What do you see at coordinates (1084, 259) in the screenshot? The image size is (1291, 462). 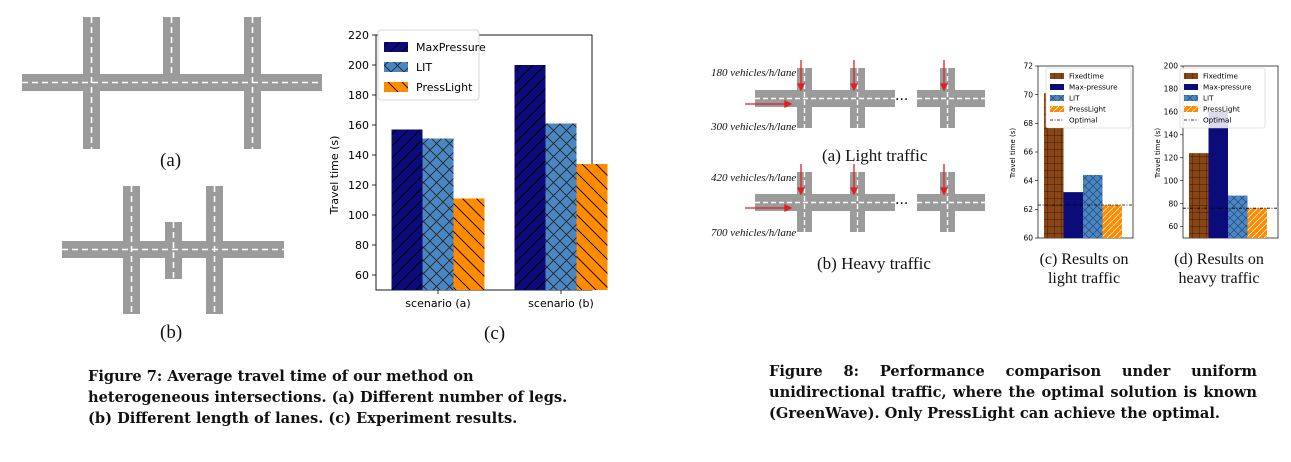 I see `fig8c-label-line1: (c) Results on` at bounding box center [1084, 259].